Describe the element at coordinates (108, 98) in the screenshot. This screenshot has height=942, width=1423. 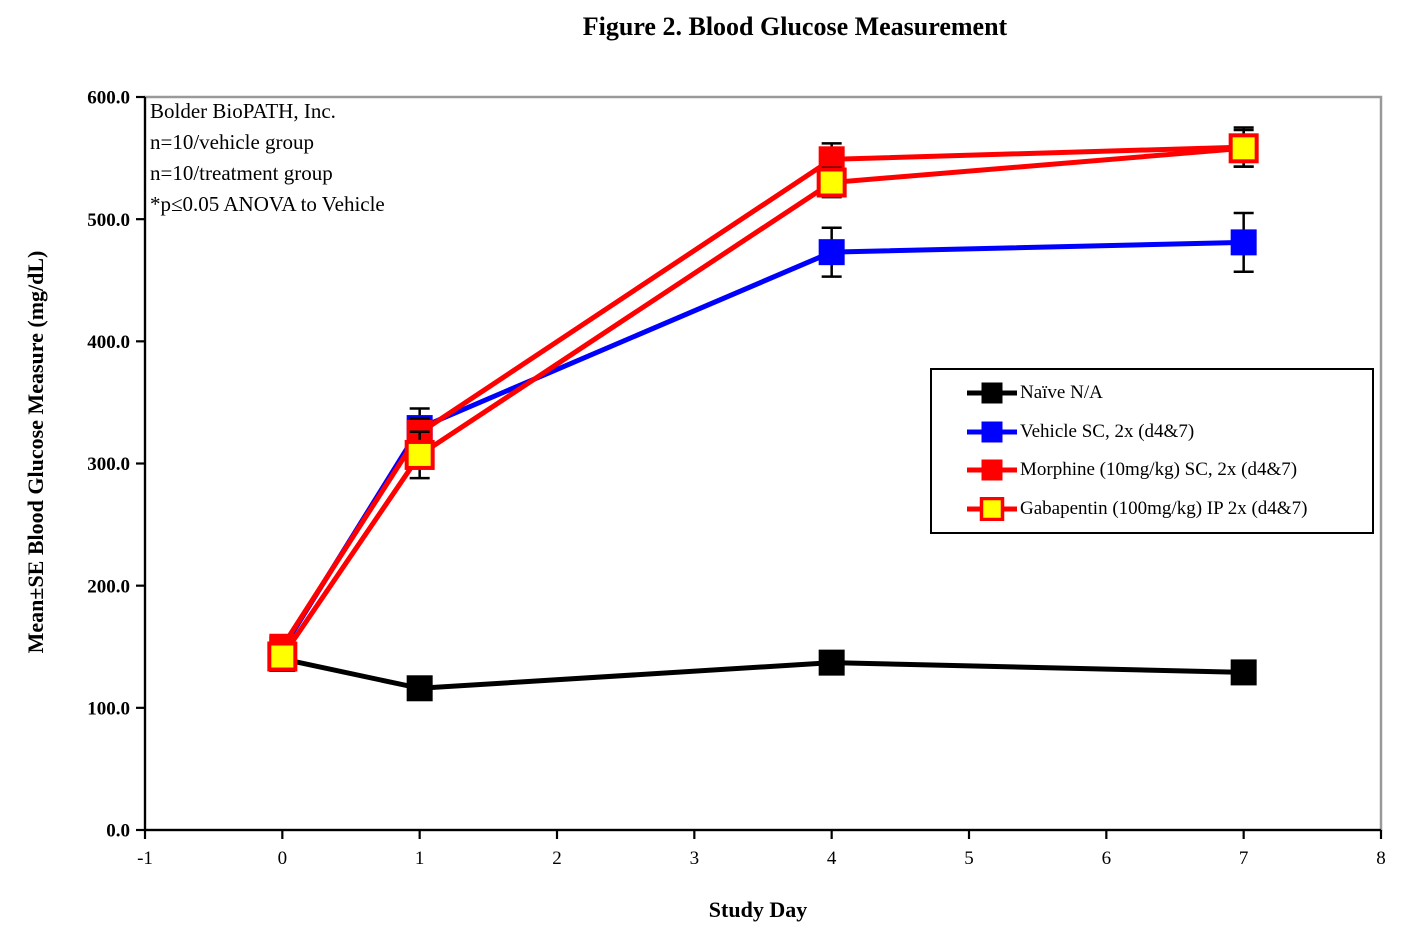
I see `y-tick-label: 600.0` at that location.